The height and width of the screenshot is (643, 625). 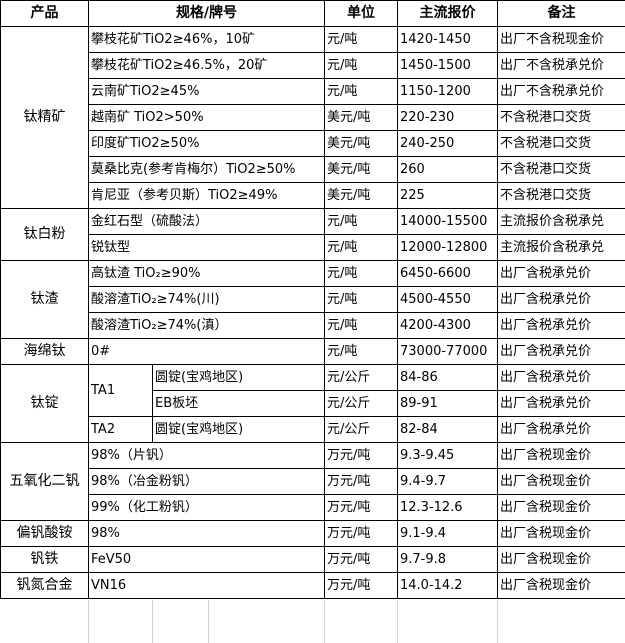 What do you see at coordinates (447, 377) in the screenshot?
I see `price-cell: 84-86` at bounding box center [447, 377].